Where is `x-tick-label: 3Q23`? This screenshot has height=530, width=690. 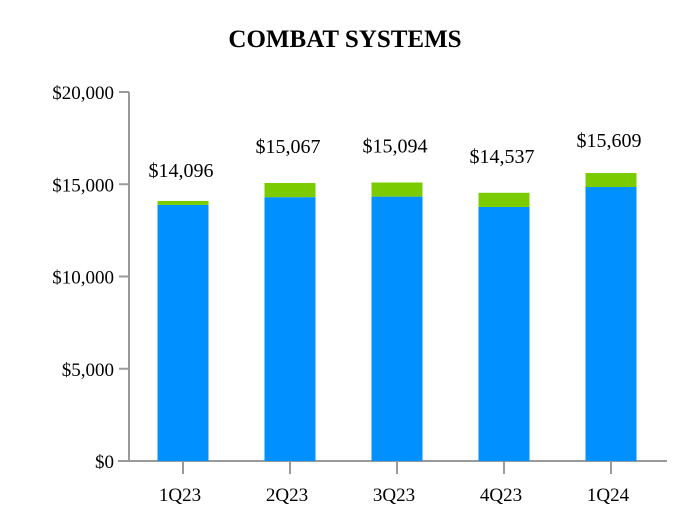
x-tick-label: 3Q23 is located at coordinates (394, 495).